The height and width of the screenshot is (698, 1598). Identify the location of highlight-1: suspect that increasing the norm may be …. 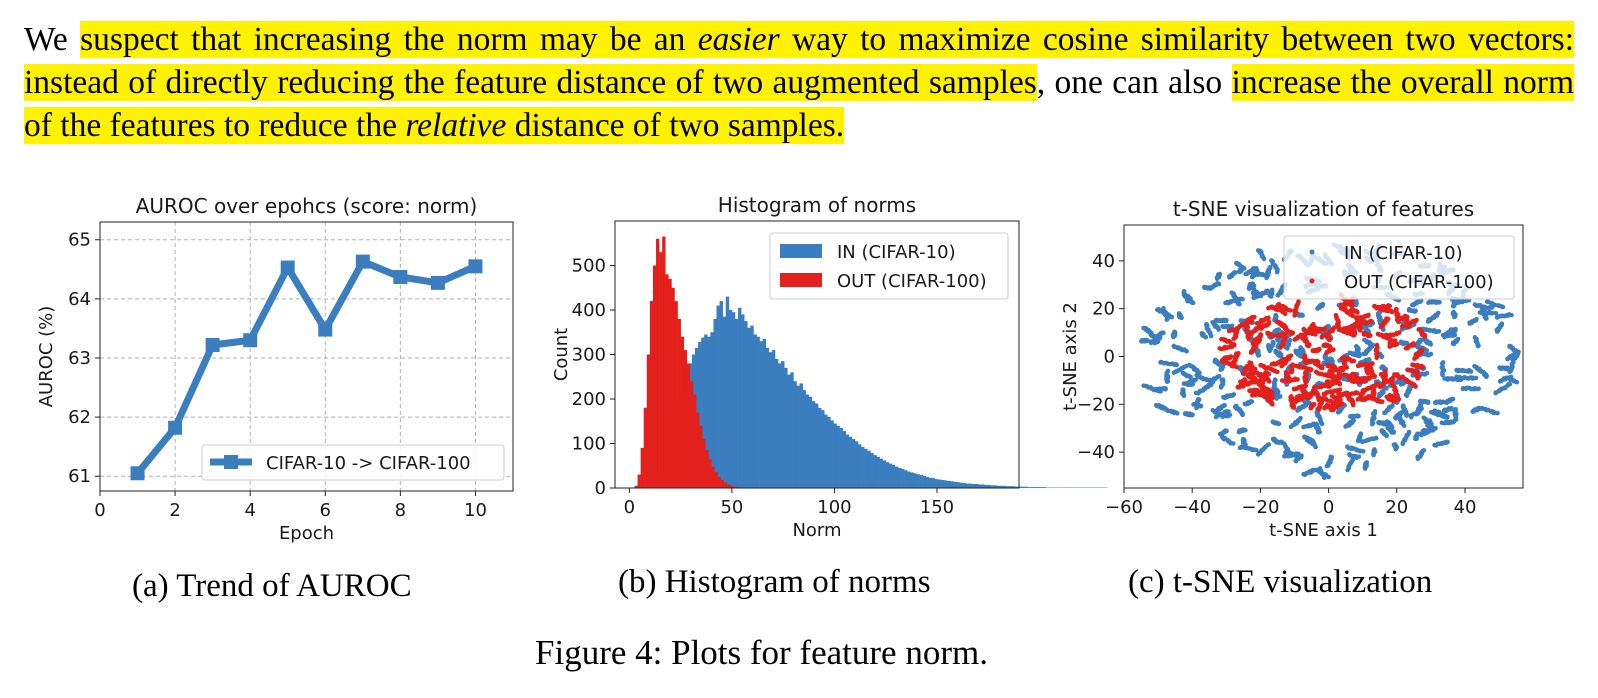
(799, 61).